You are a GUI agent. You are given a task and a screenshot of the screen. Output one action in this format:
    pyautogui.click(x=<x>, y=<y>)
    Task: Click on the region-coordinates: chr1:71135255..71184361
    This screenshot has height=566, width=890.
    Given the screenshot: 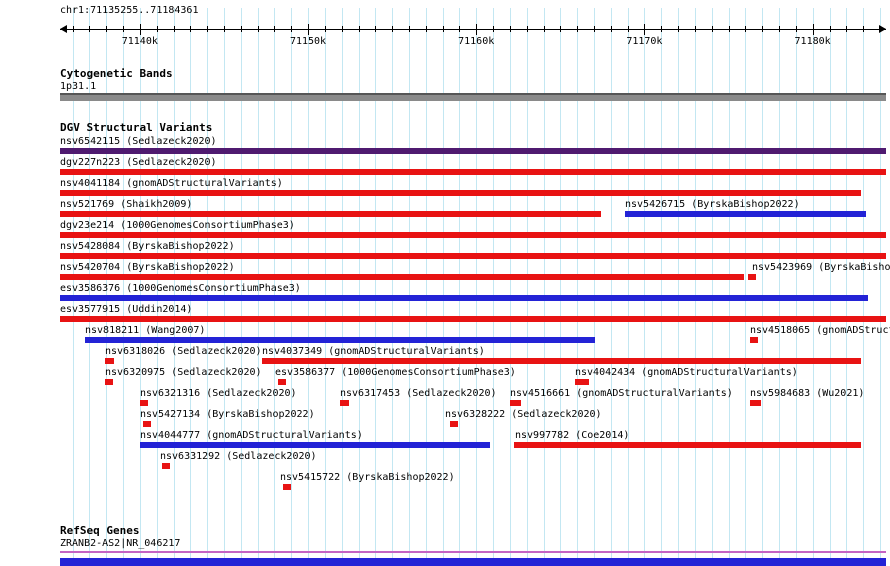 What is the action you would take?
    pyautogui.click(x=129, y=10)
    